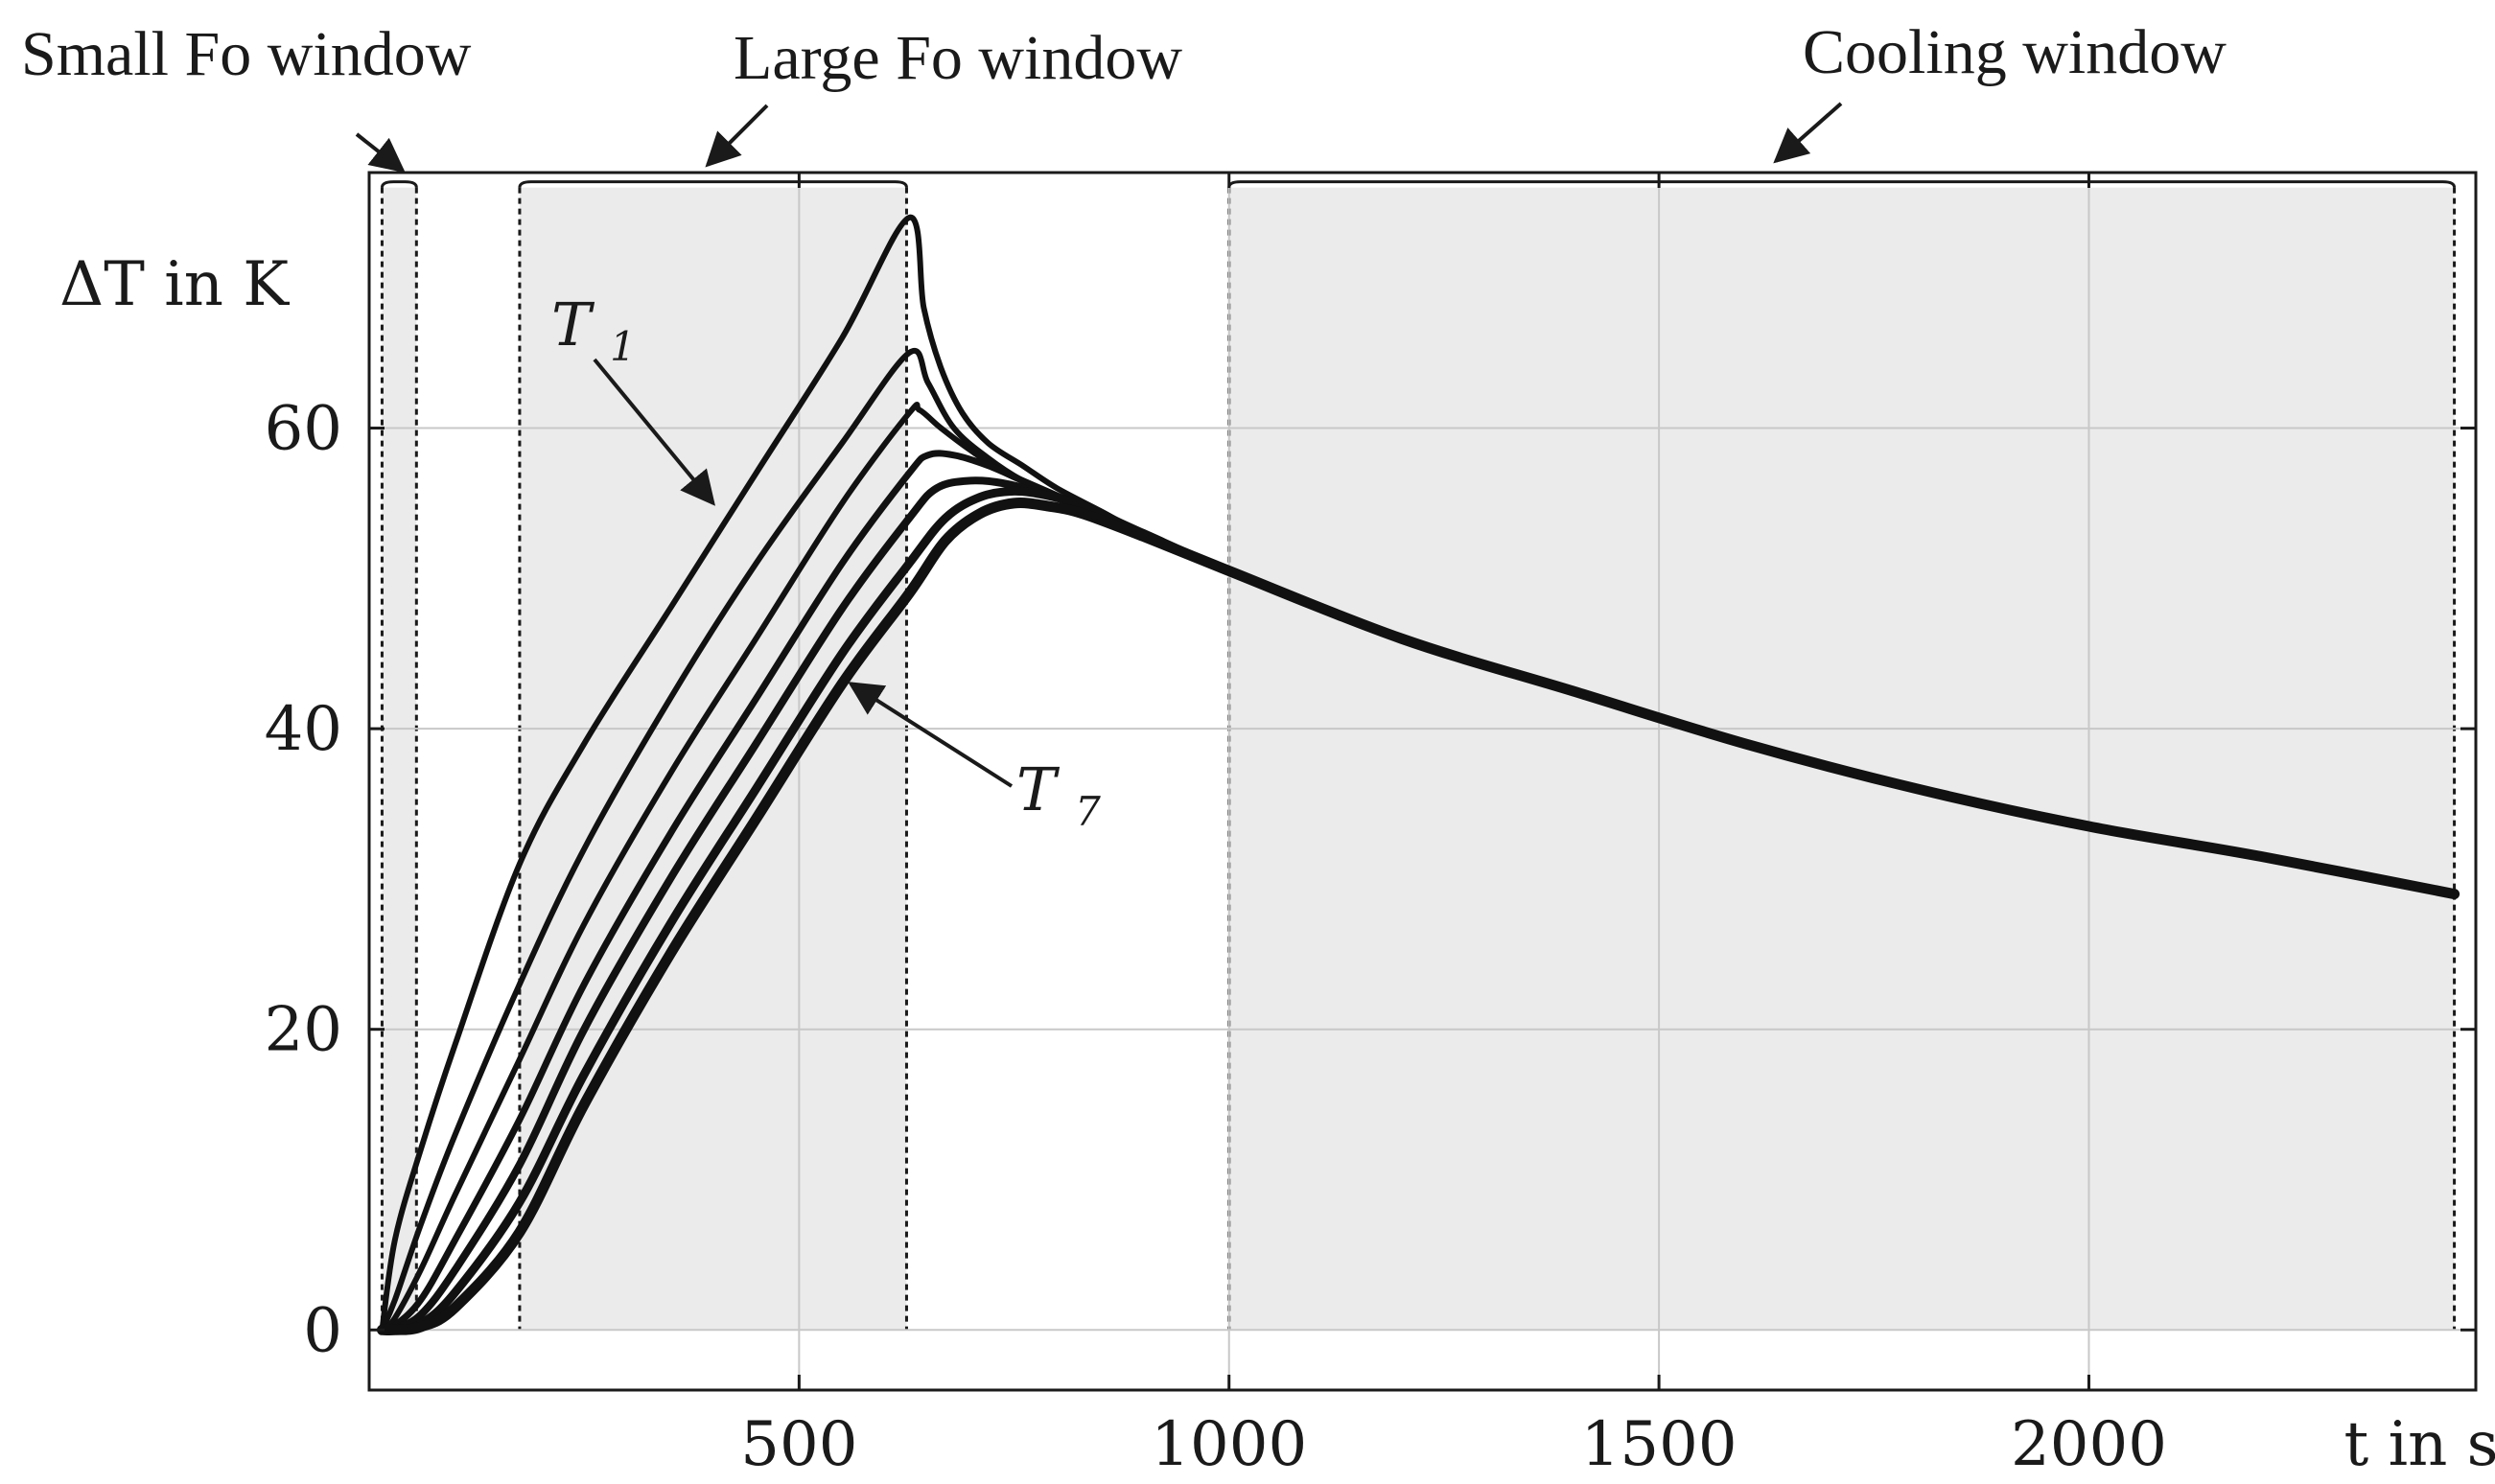  What do you see at coordinates (931, 735) in the screenshot?
I see `t7-arrow` at bounding box center [931, 735].